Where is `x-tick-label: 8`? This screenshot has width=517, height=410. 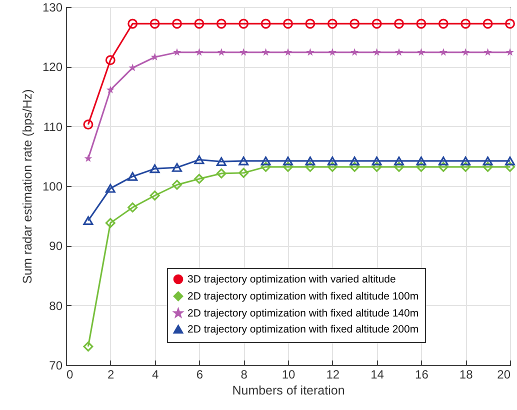
x-tick-label: 8 is located at coordinates (244, 375).